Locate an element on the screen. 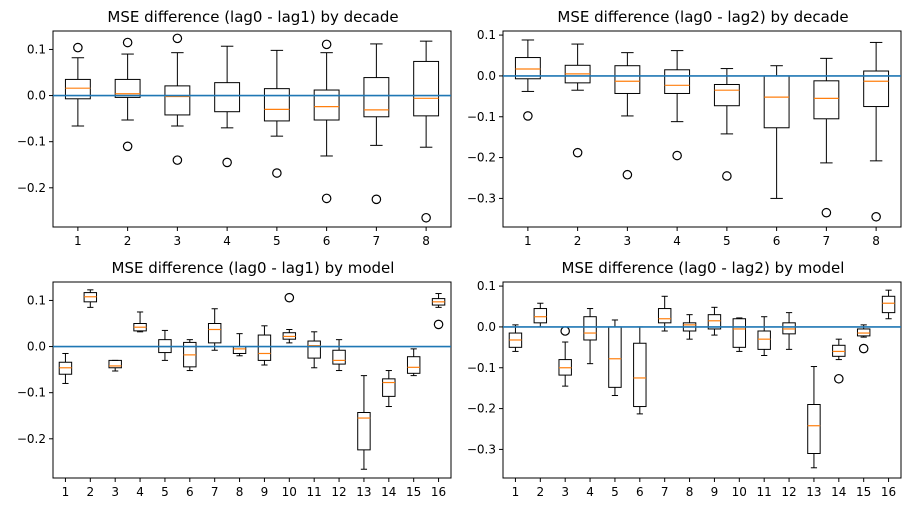  y-tick-label: 0.0 is located at coordinates (36, 96).